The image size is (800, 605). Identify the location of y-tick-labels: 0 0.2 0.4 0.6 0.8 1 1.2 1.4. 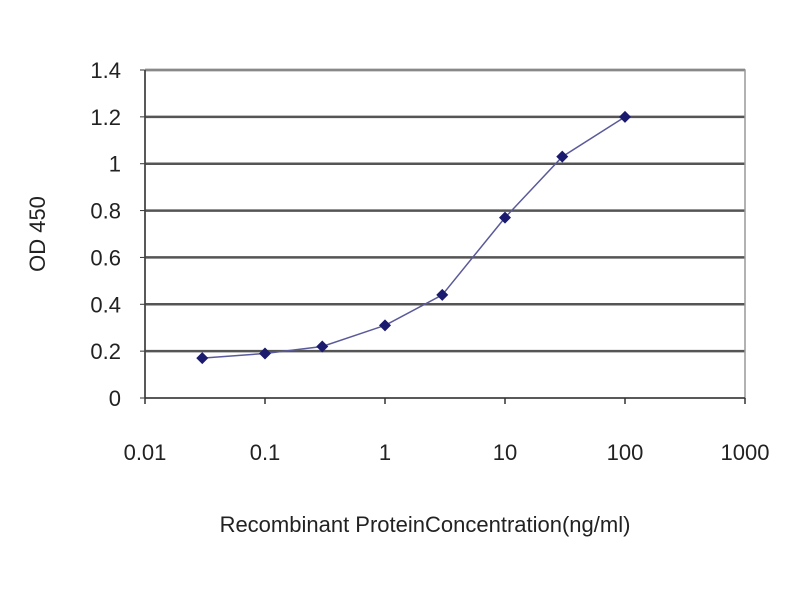
(105, 234).